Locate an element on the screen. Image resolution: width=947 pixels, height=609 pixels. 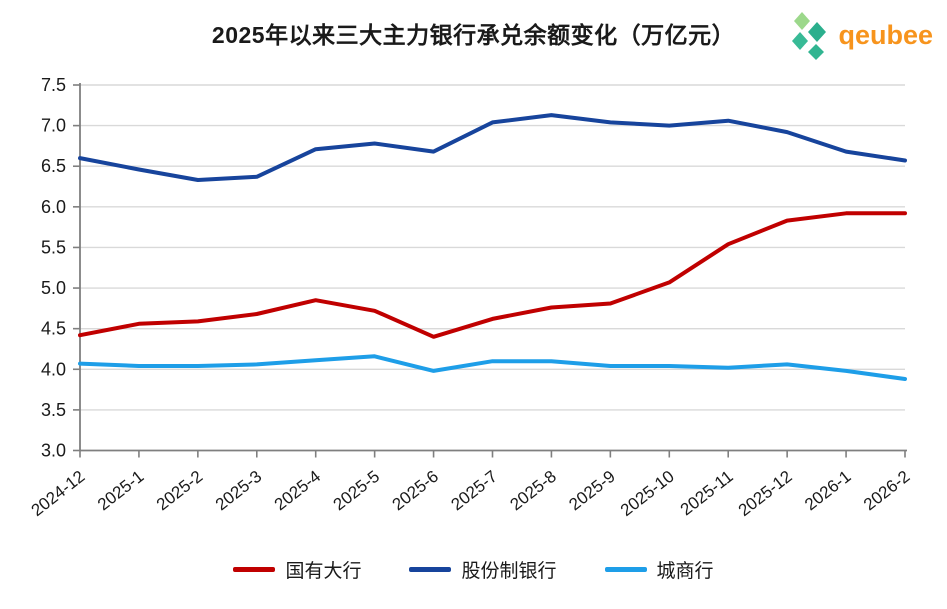
chart-legend: 国有大行 股份制银行 城商行 is located at coordinates (473, 569).